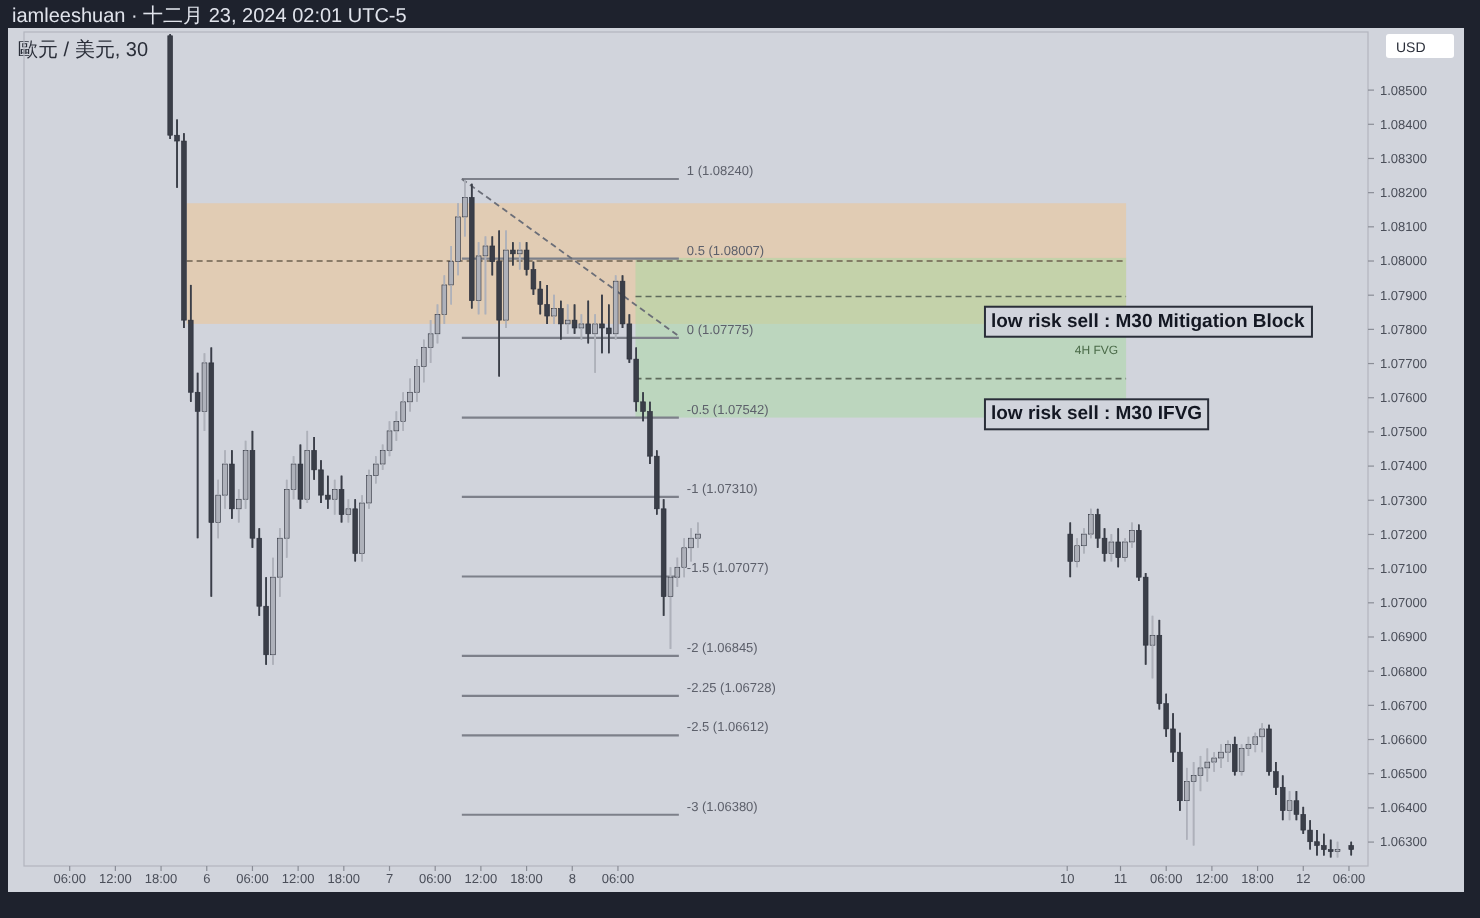 The height and width of the screenshot is (918, 1480). Describe the element at coordinates (209, 17) in the screenshot. I see `subtitle: iamleeshuan · 十二月 23, 2024 02:01 UTC-5` at that location.